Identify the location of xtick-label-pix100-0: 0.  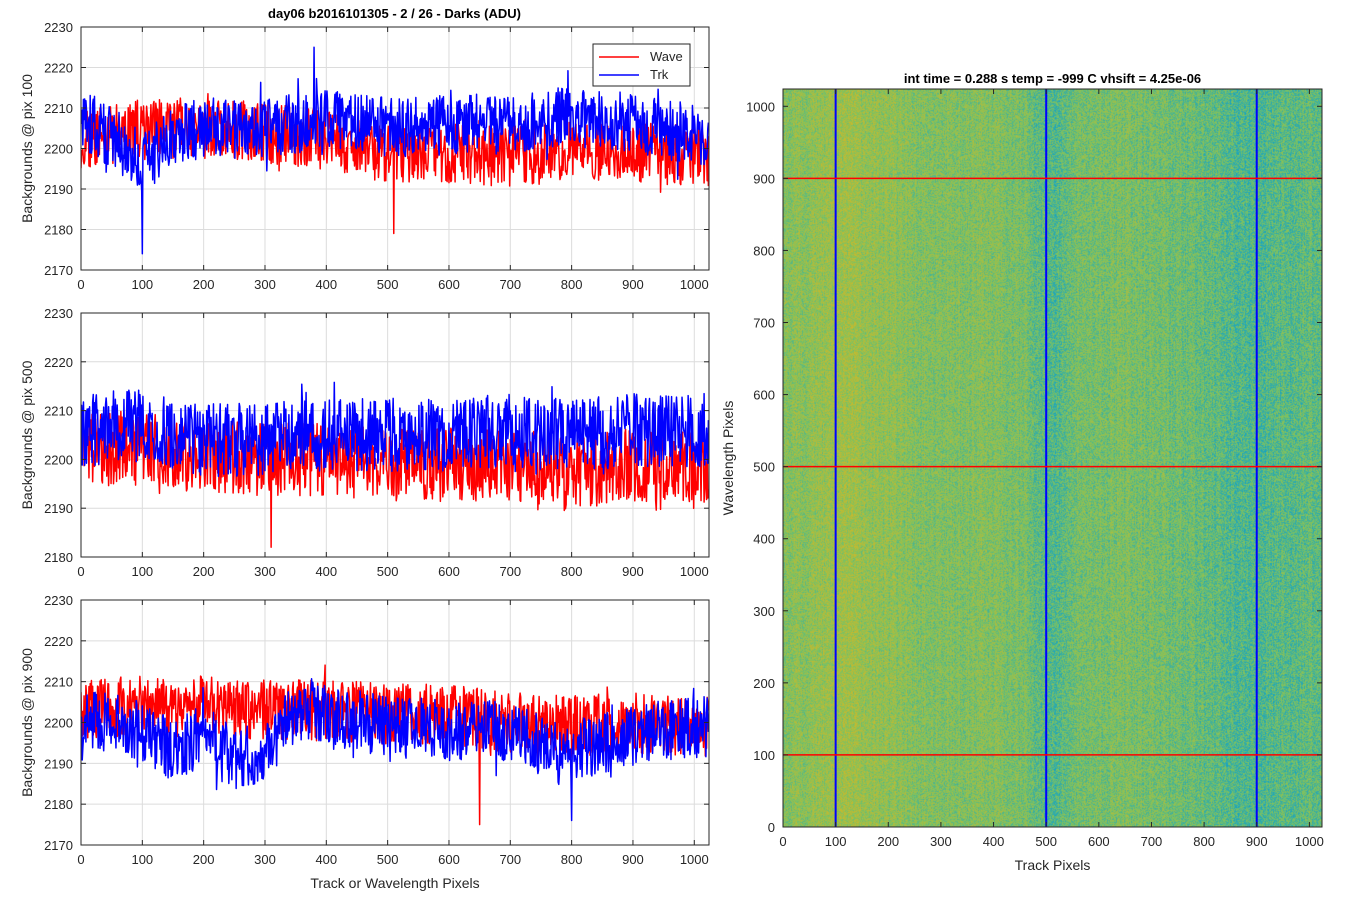
(80, 284).